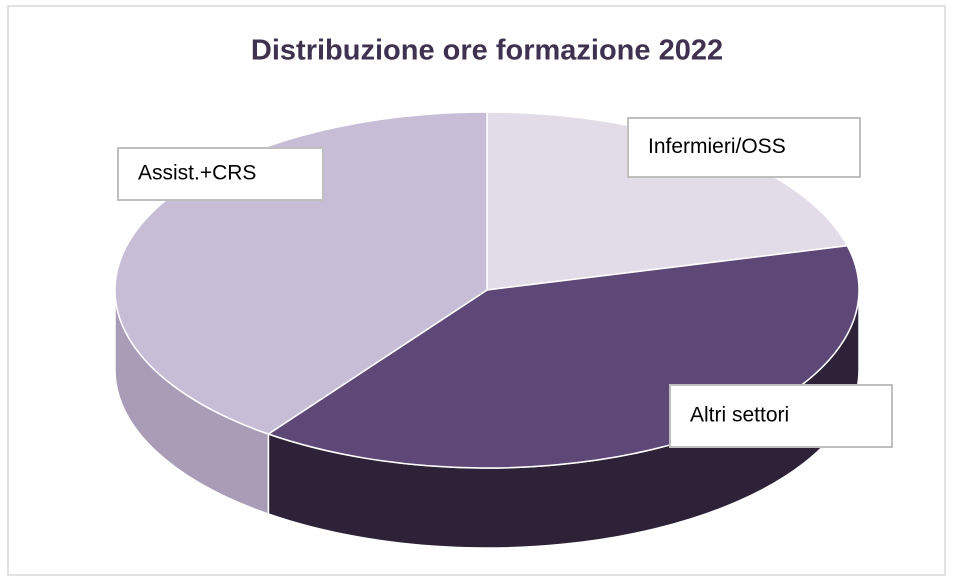  I want to click on data-label: Infermieri/OSS, so click(717, 146).